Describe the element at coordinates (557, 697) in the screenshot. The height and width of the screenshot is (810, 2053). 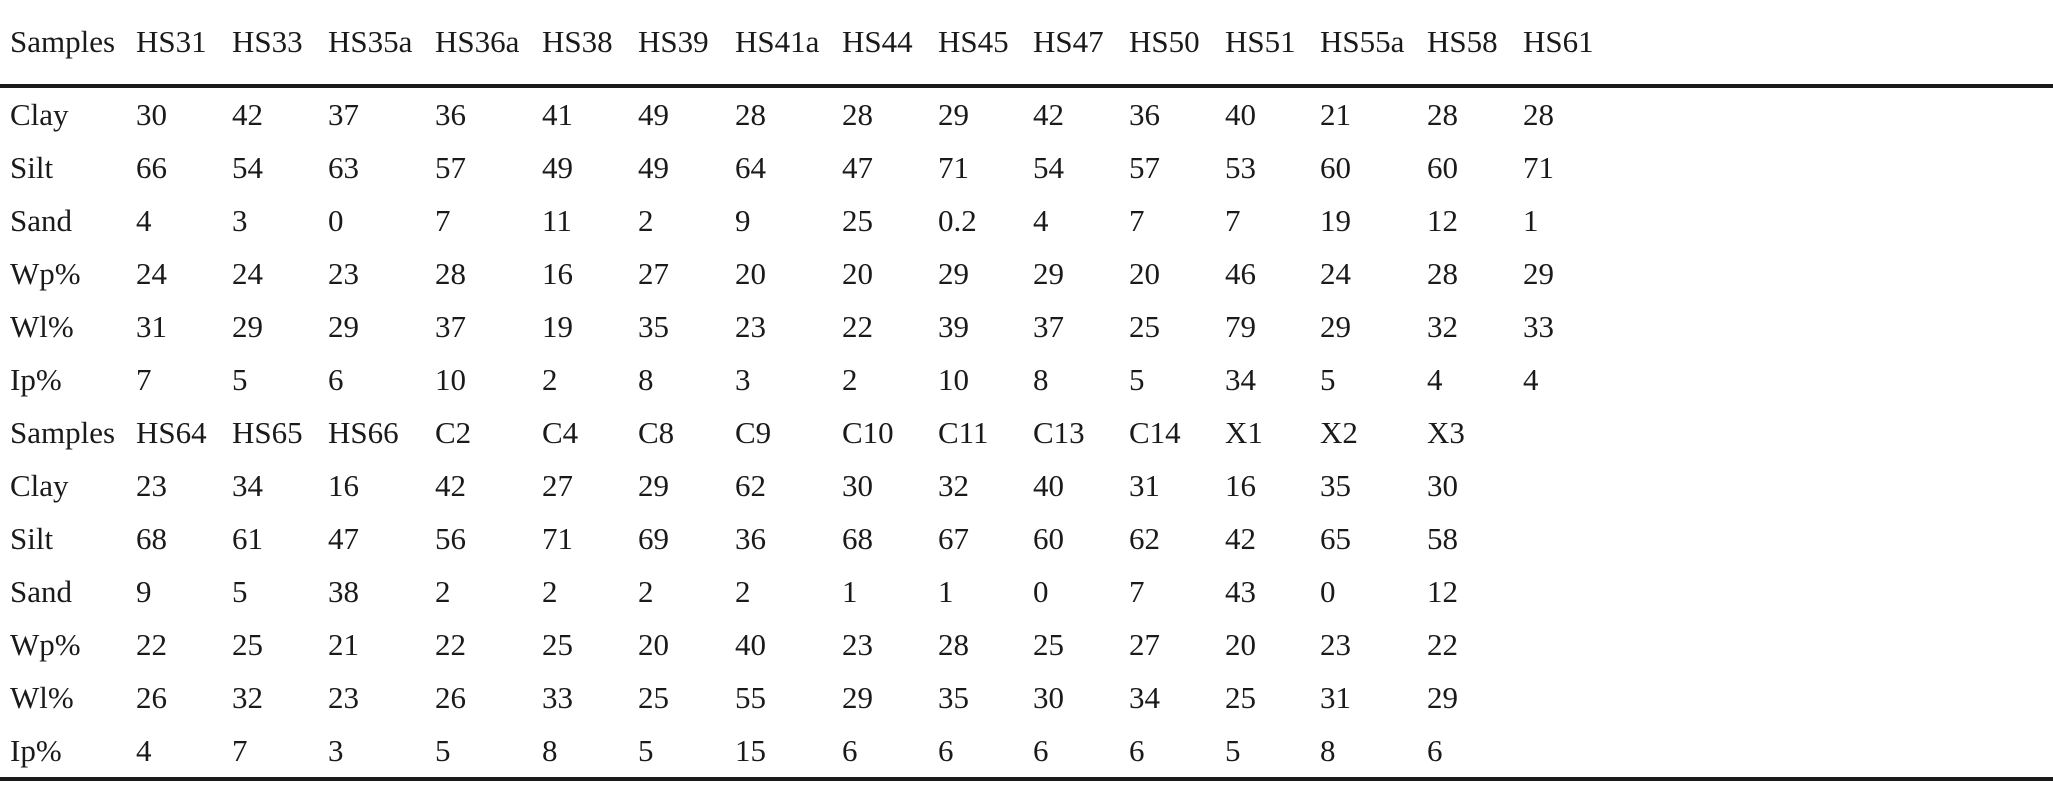
I see `table-cell: 33` at that location.